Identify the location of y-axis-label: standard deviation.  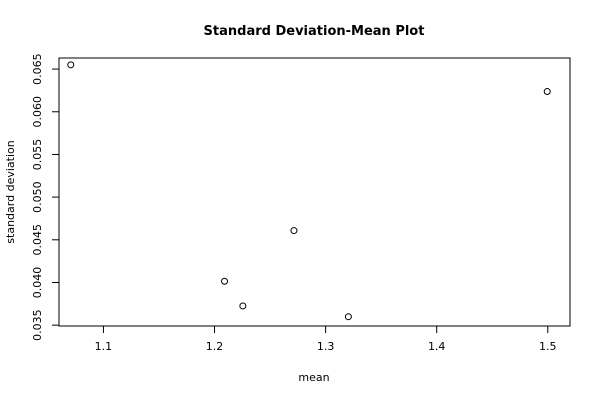
(10, 191).